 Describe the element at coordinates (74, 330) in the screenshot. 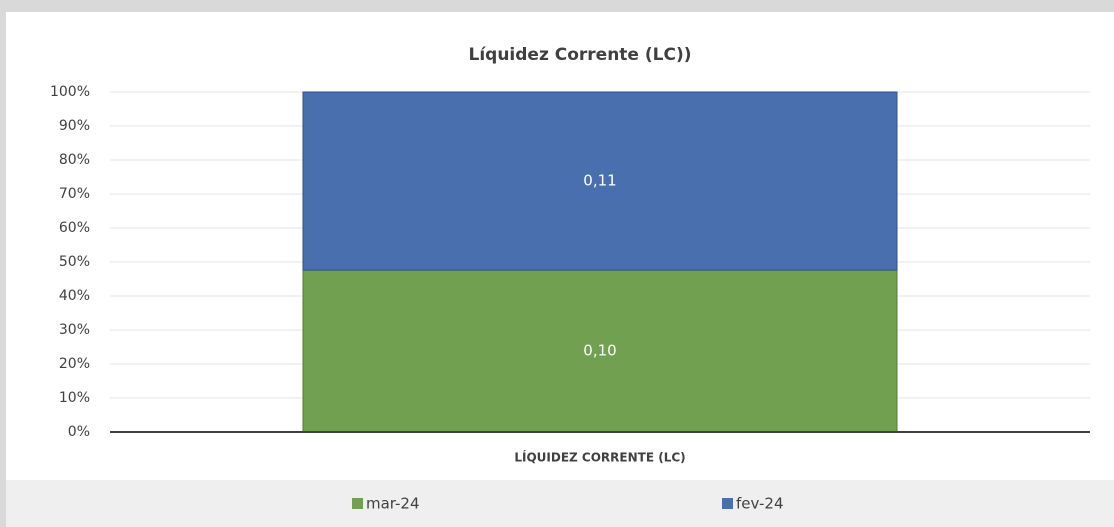

I see `y-tick-label: 30%` at that location.